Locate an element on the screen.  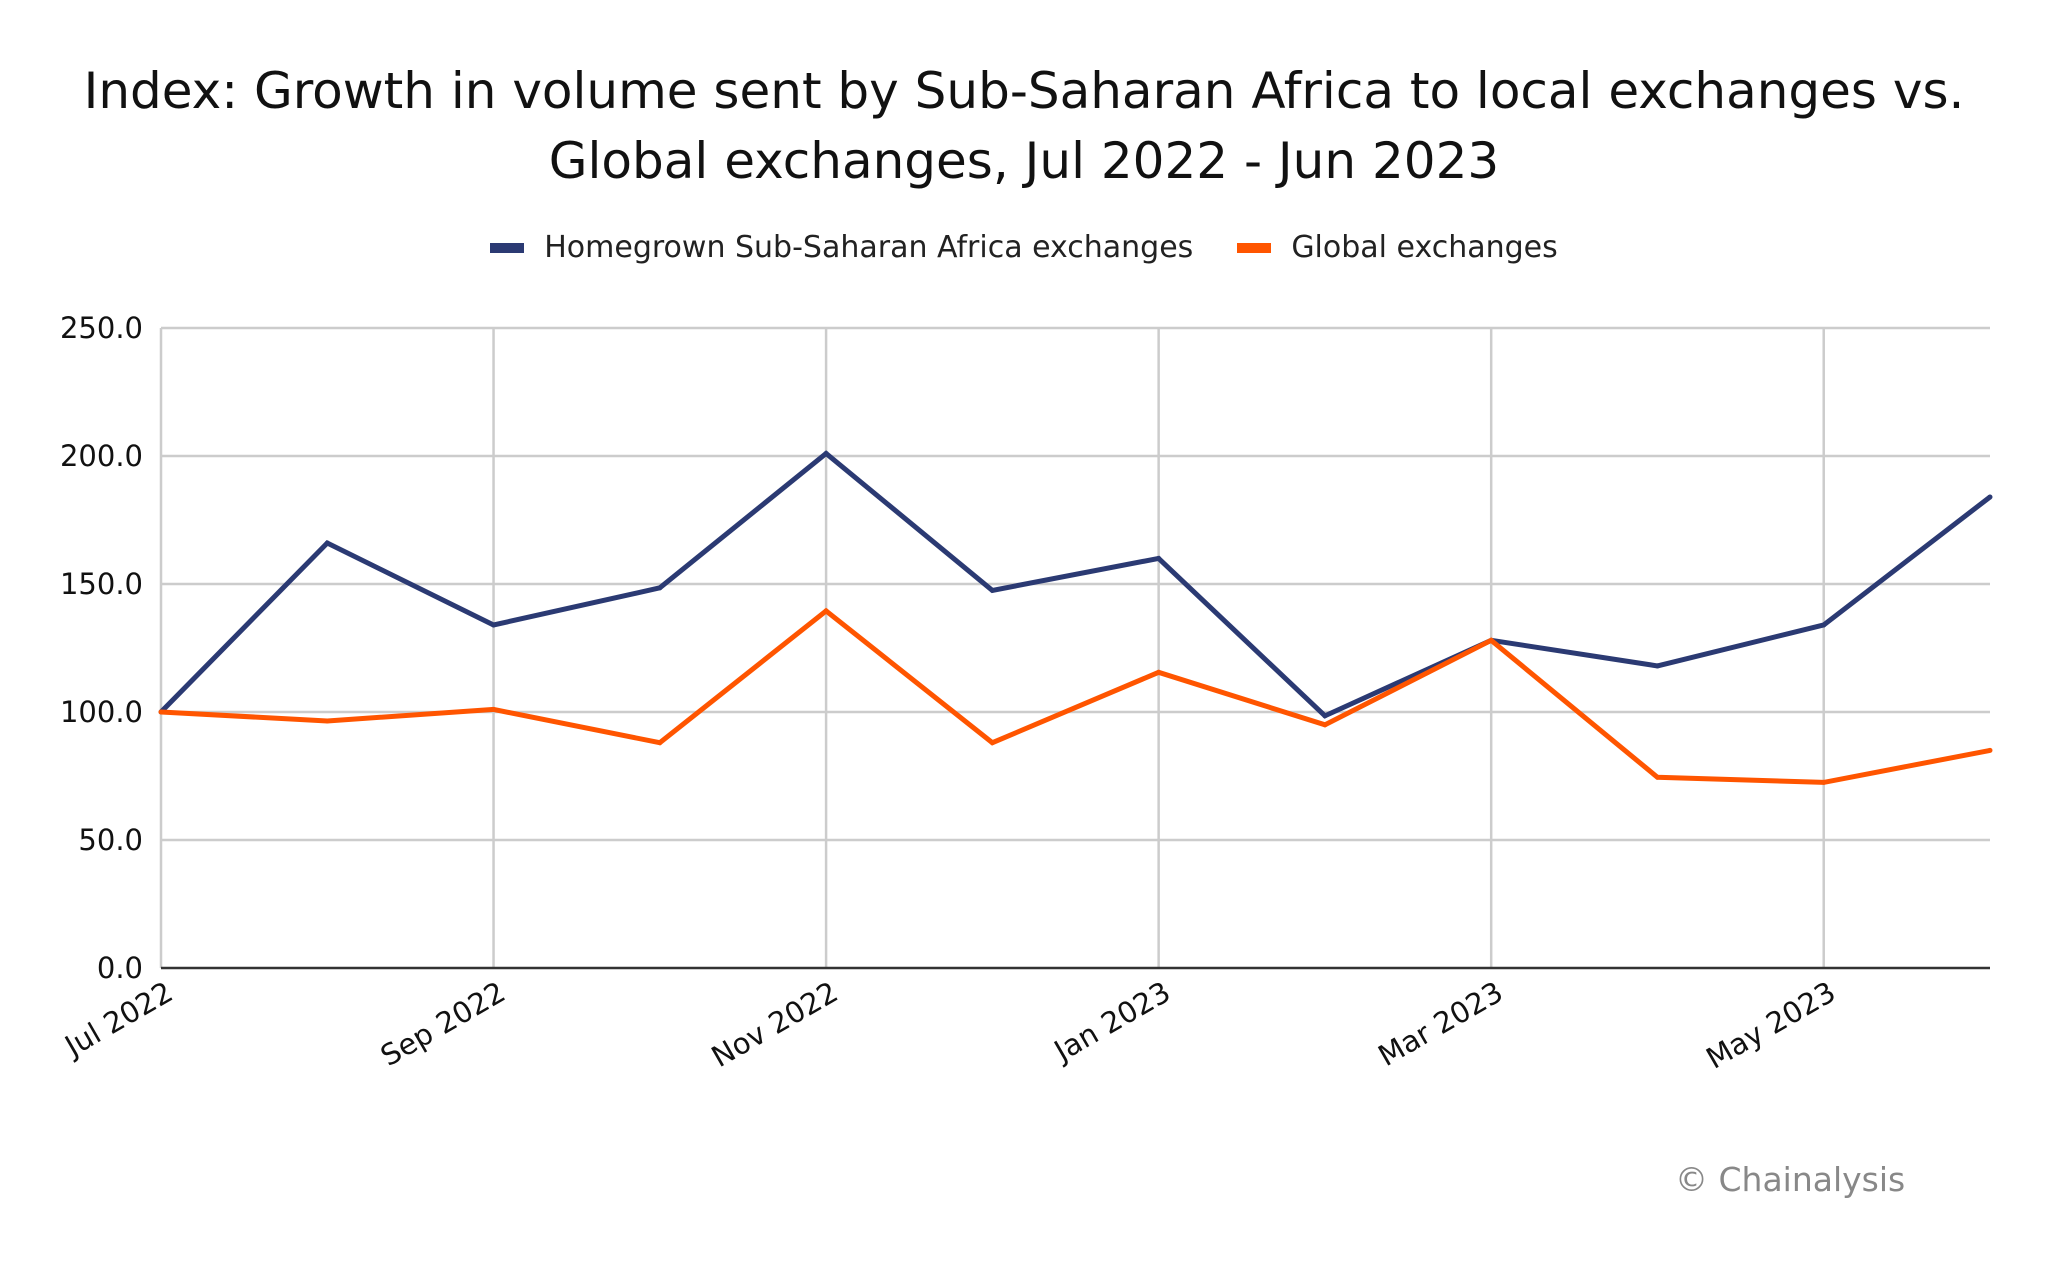
y-tick-label: 150.0 is located at coordinates (101, 584).